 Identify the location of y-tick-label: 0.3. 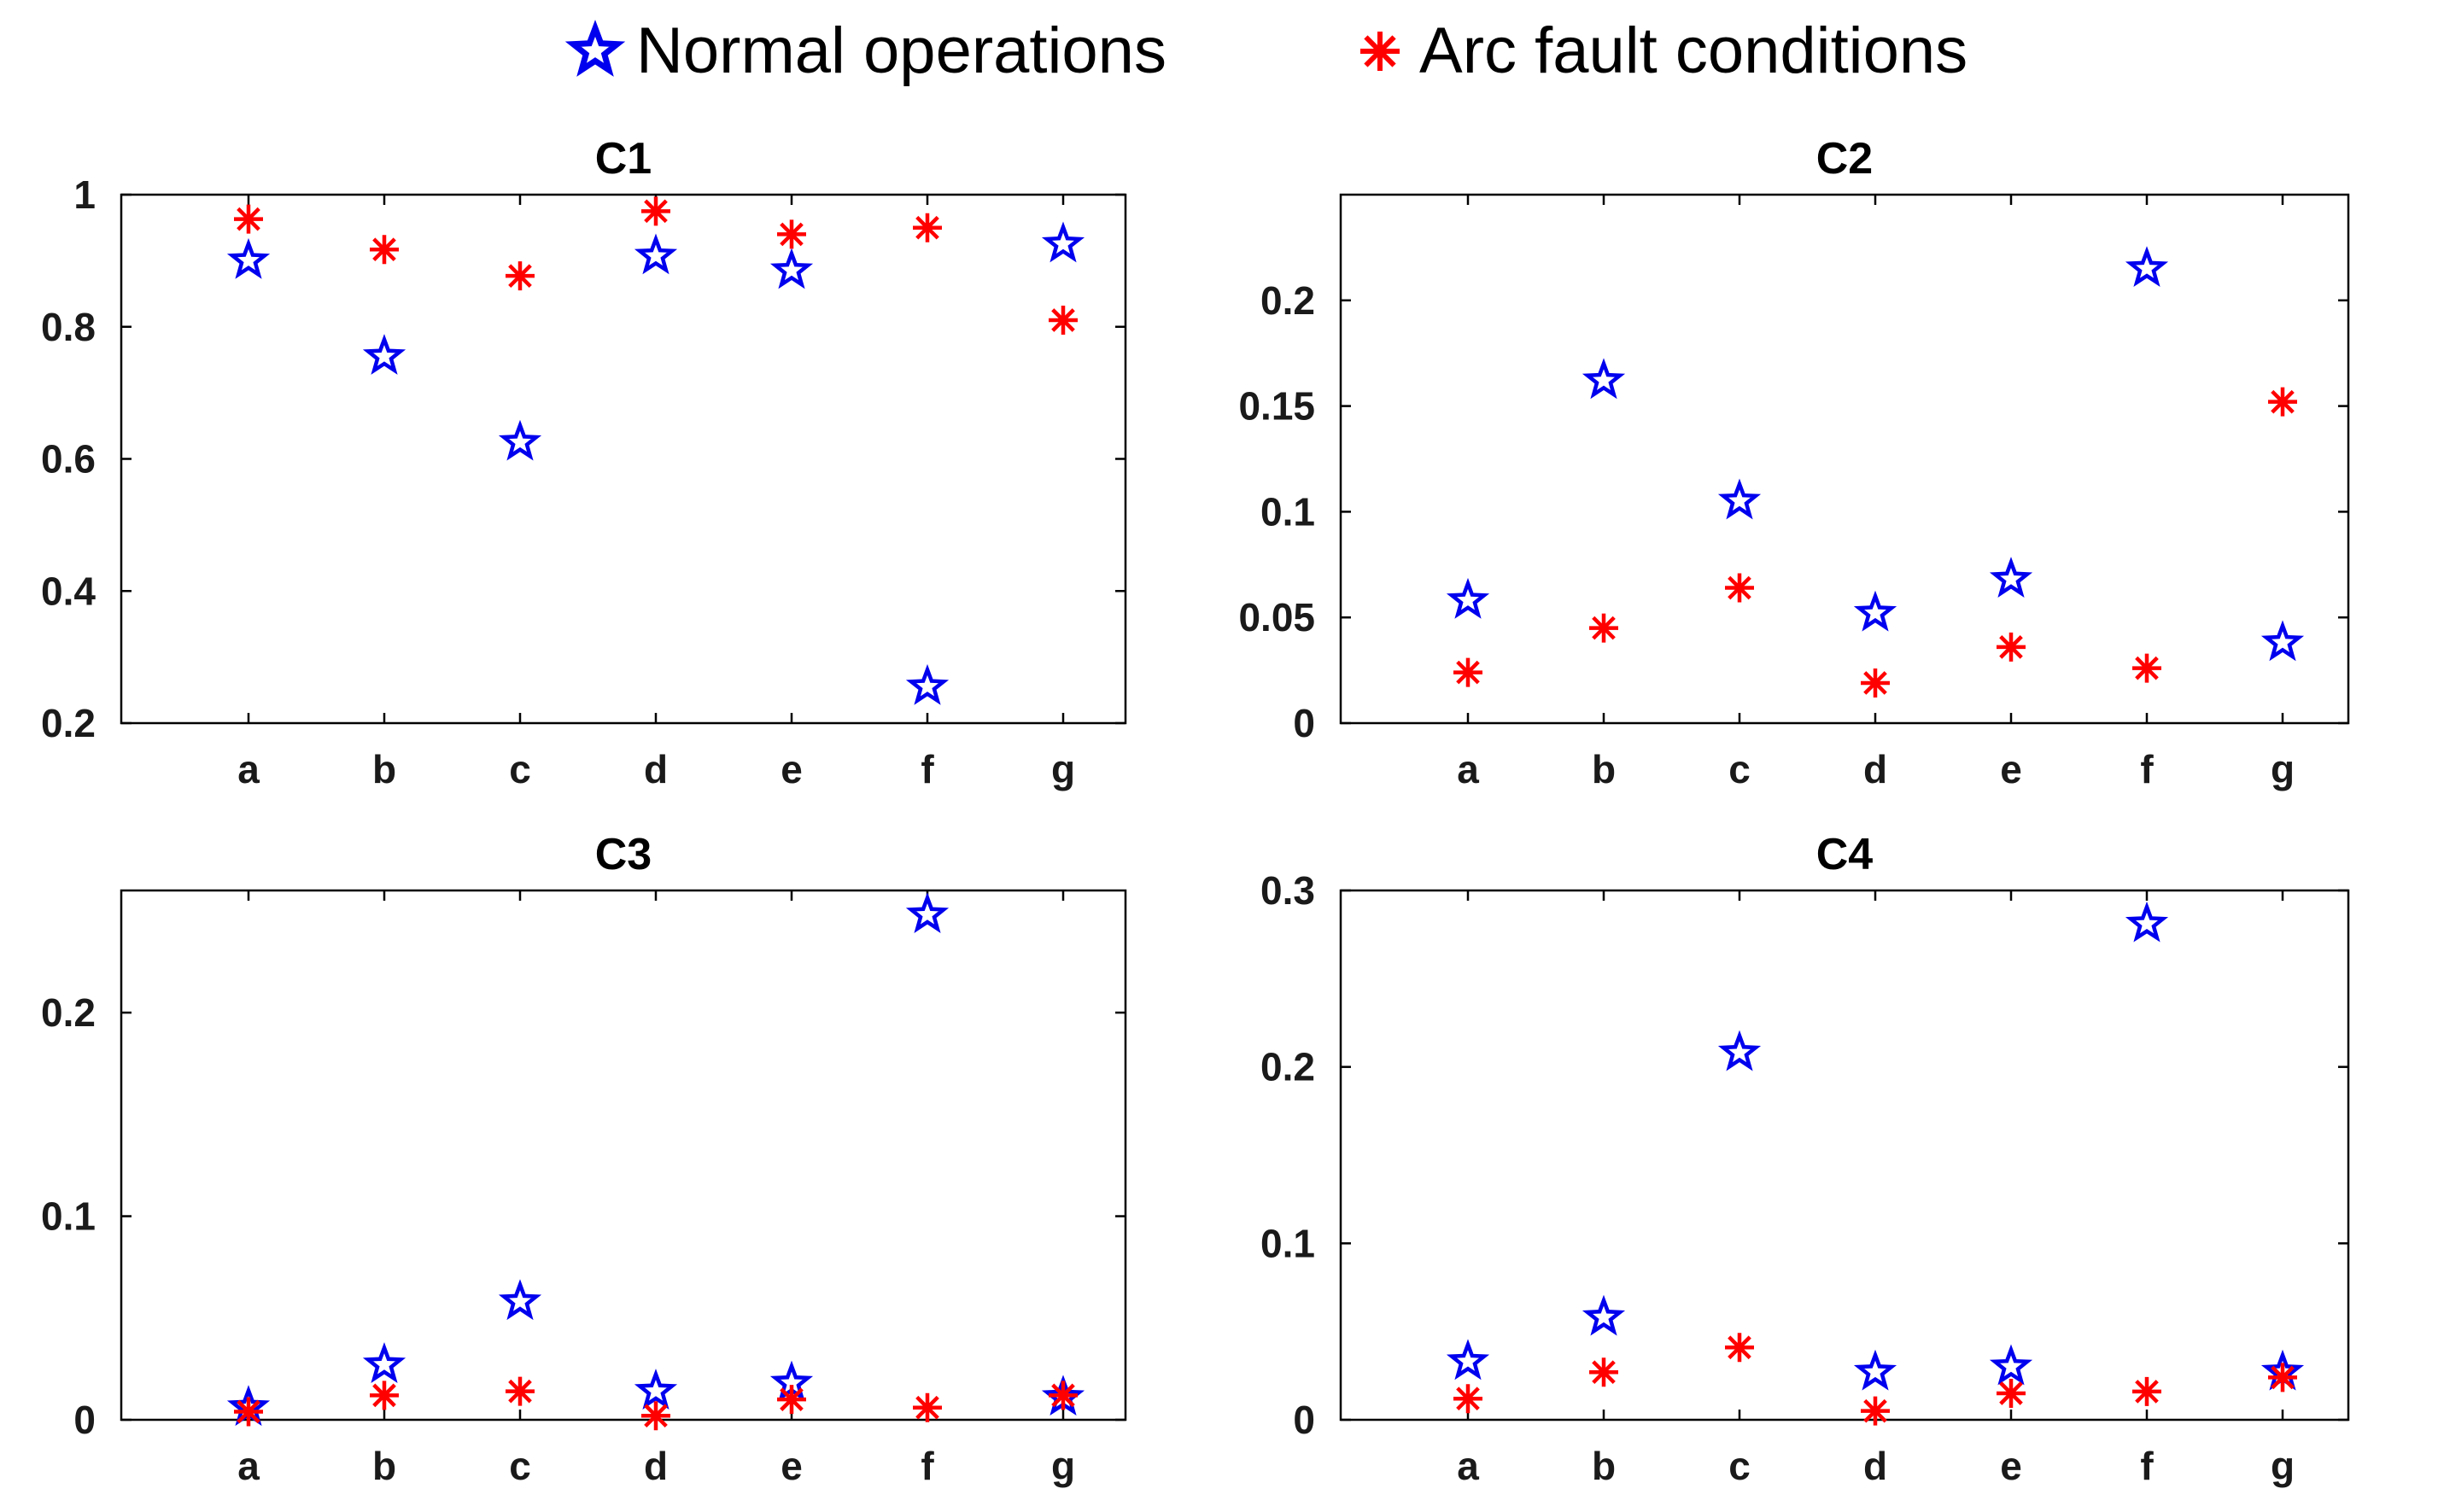
(1288, 890).